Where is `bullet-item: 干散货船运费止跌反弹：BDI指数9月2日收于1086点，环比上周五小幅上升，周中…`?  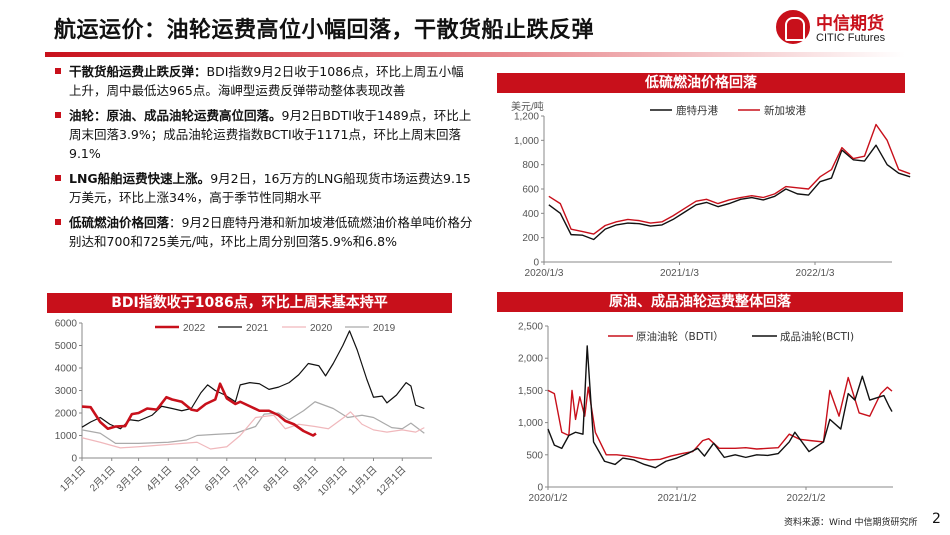
bullet-item: 干散货船运费止跌反弹：BDI指数9月2日收于1086点，环比上周五小幅上升，周中… is located at coordinates (265, 81).